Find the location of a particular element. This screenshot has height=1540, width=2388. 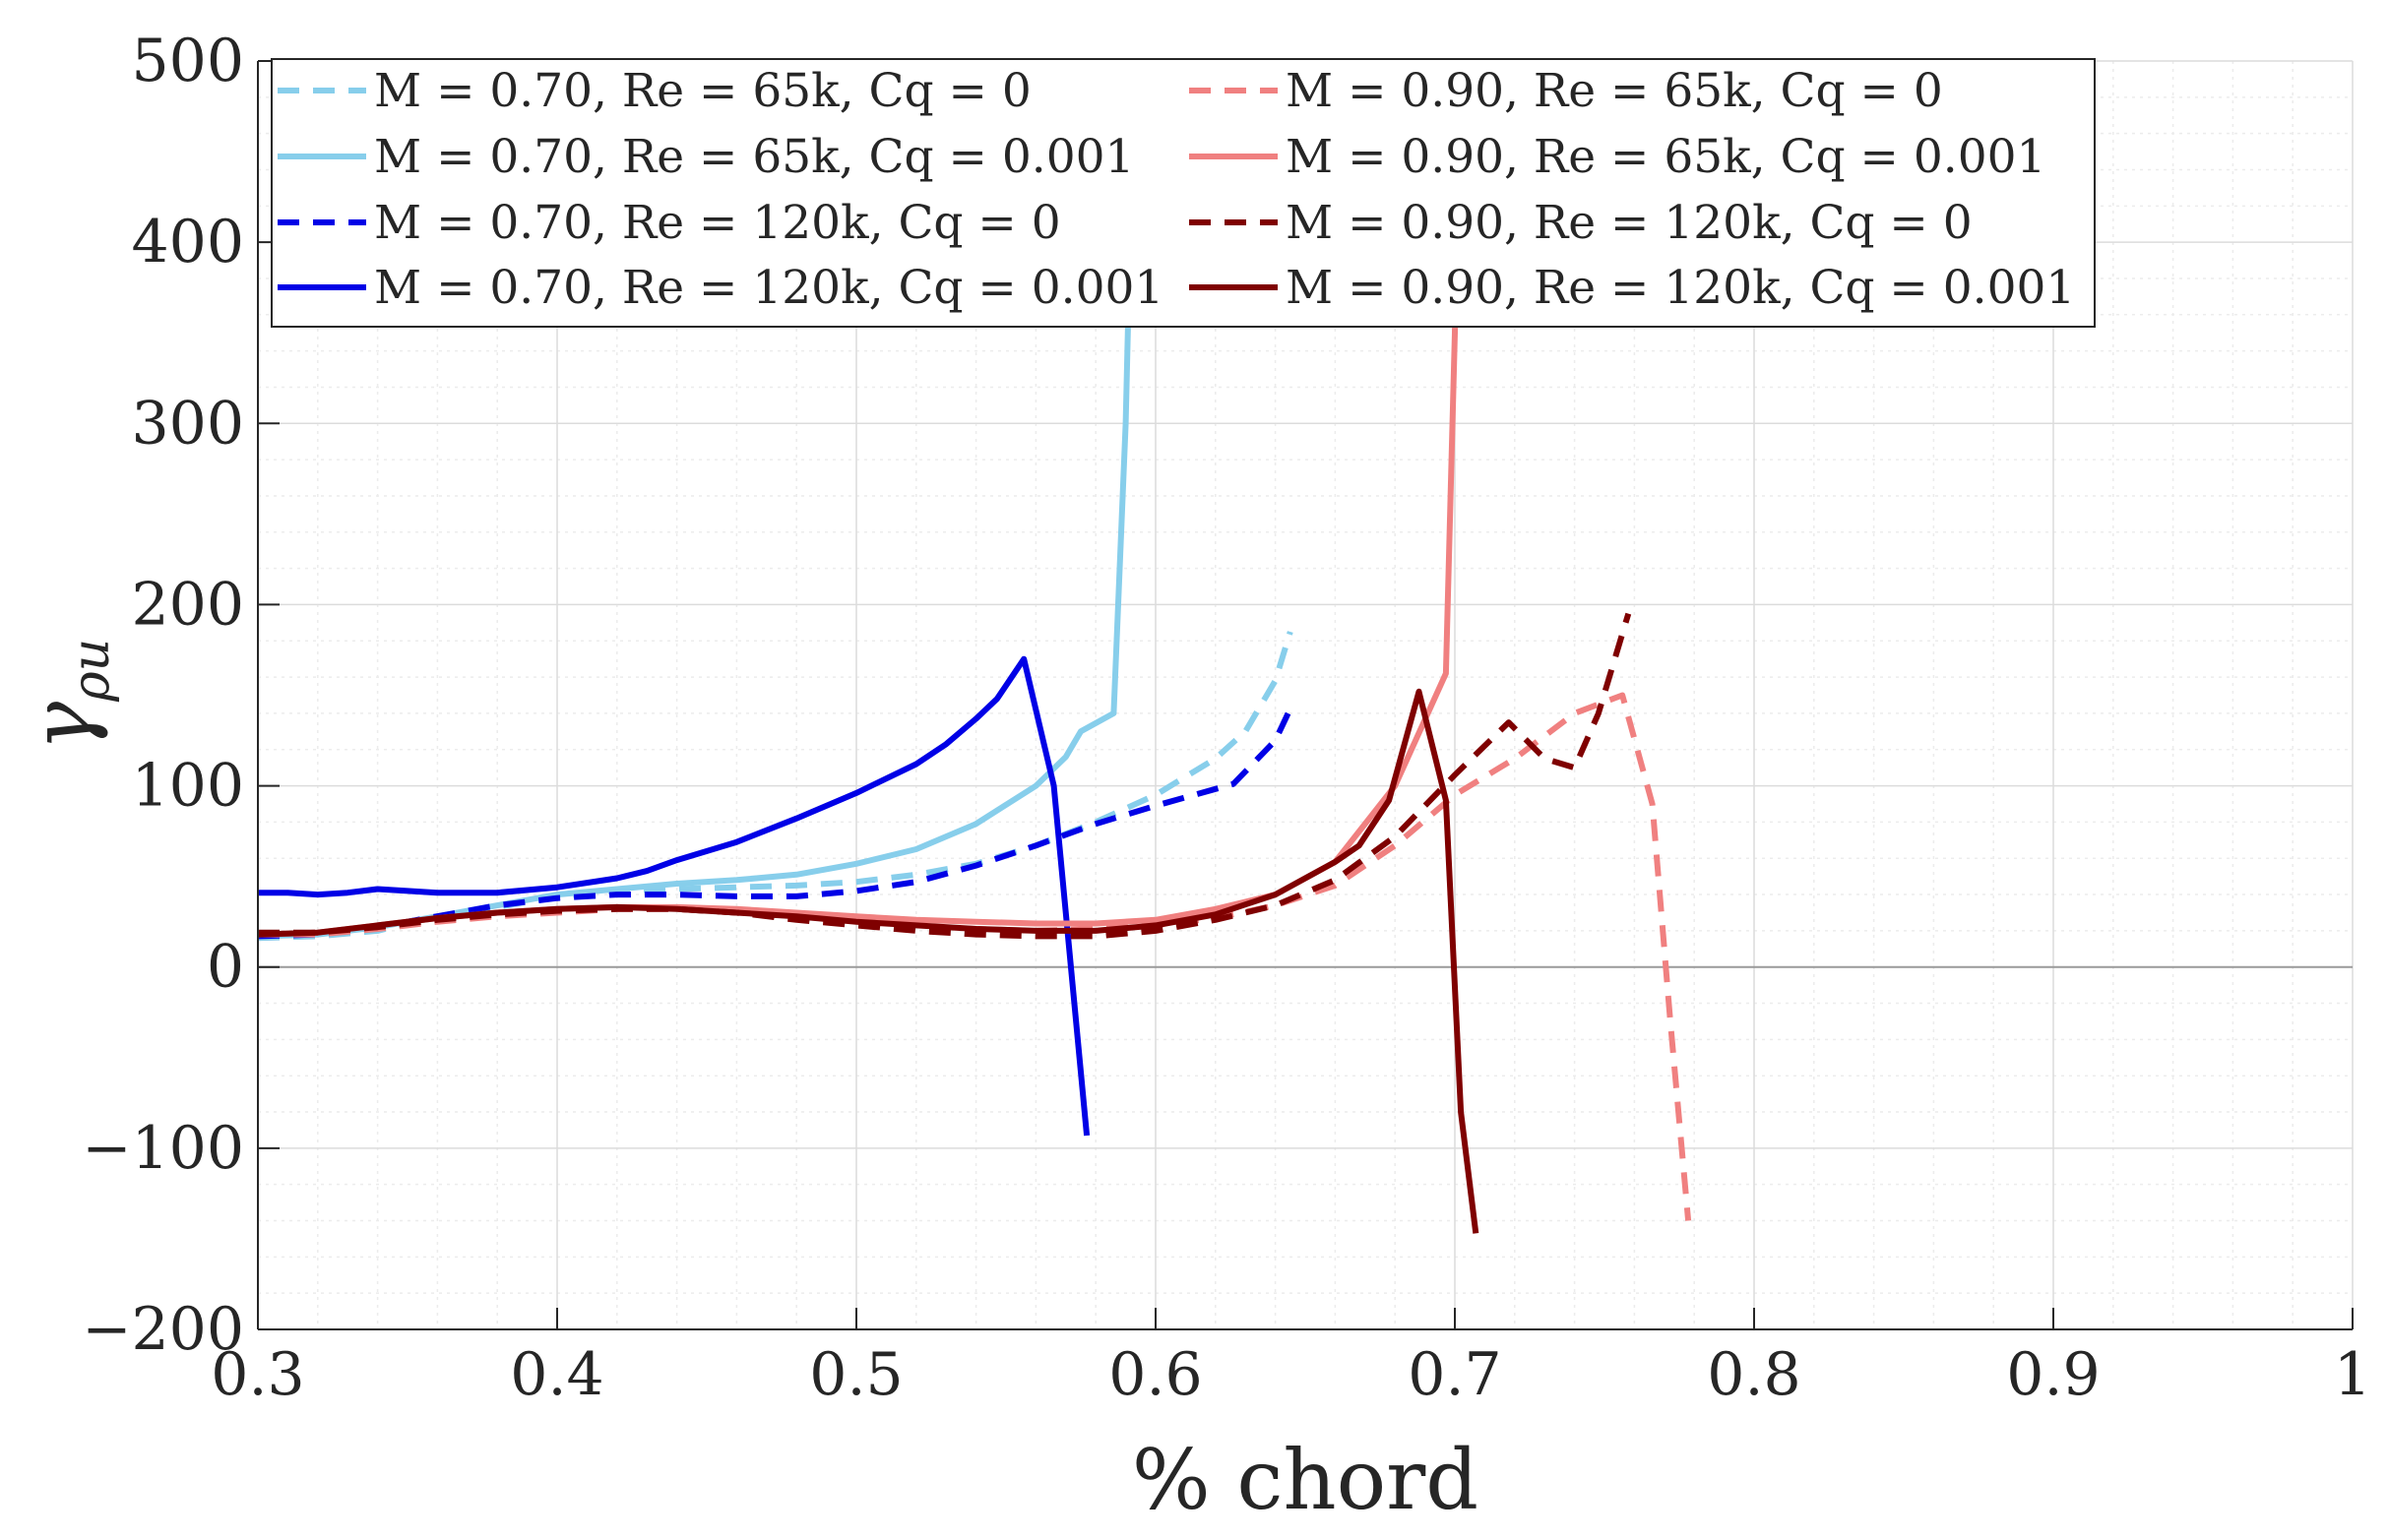

x-axis-label: % chord is located at coordinates (1305, 1480).